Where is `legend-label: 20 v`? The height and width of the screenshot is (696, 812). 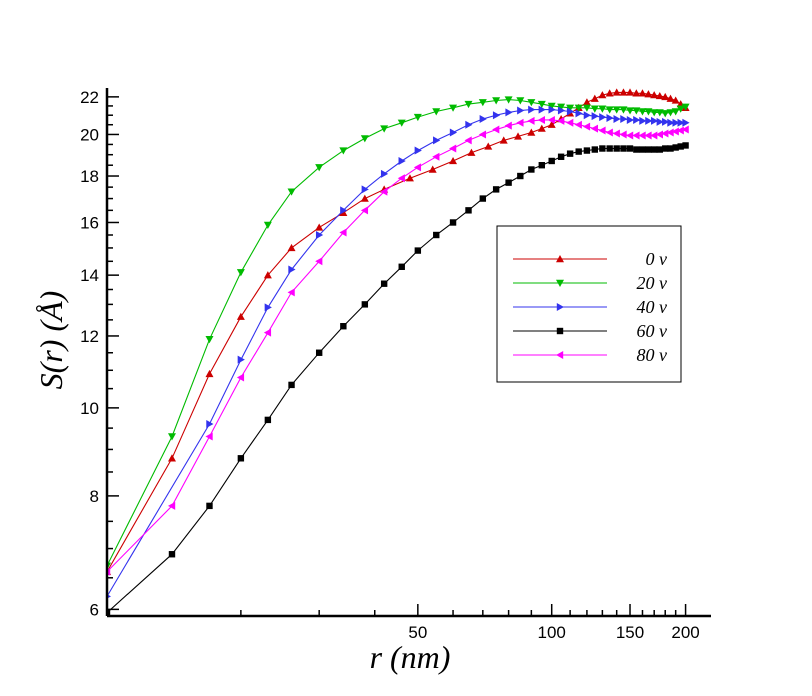
legend-label: 20 v is located at coordinates (652, 283).